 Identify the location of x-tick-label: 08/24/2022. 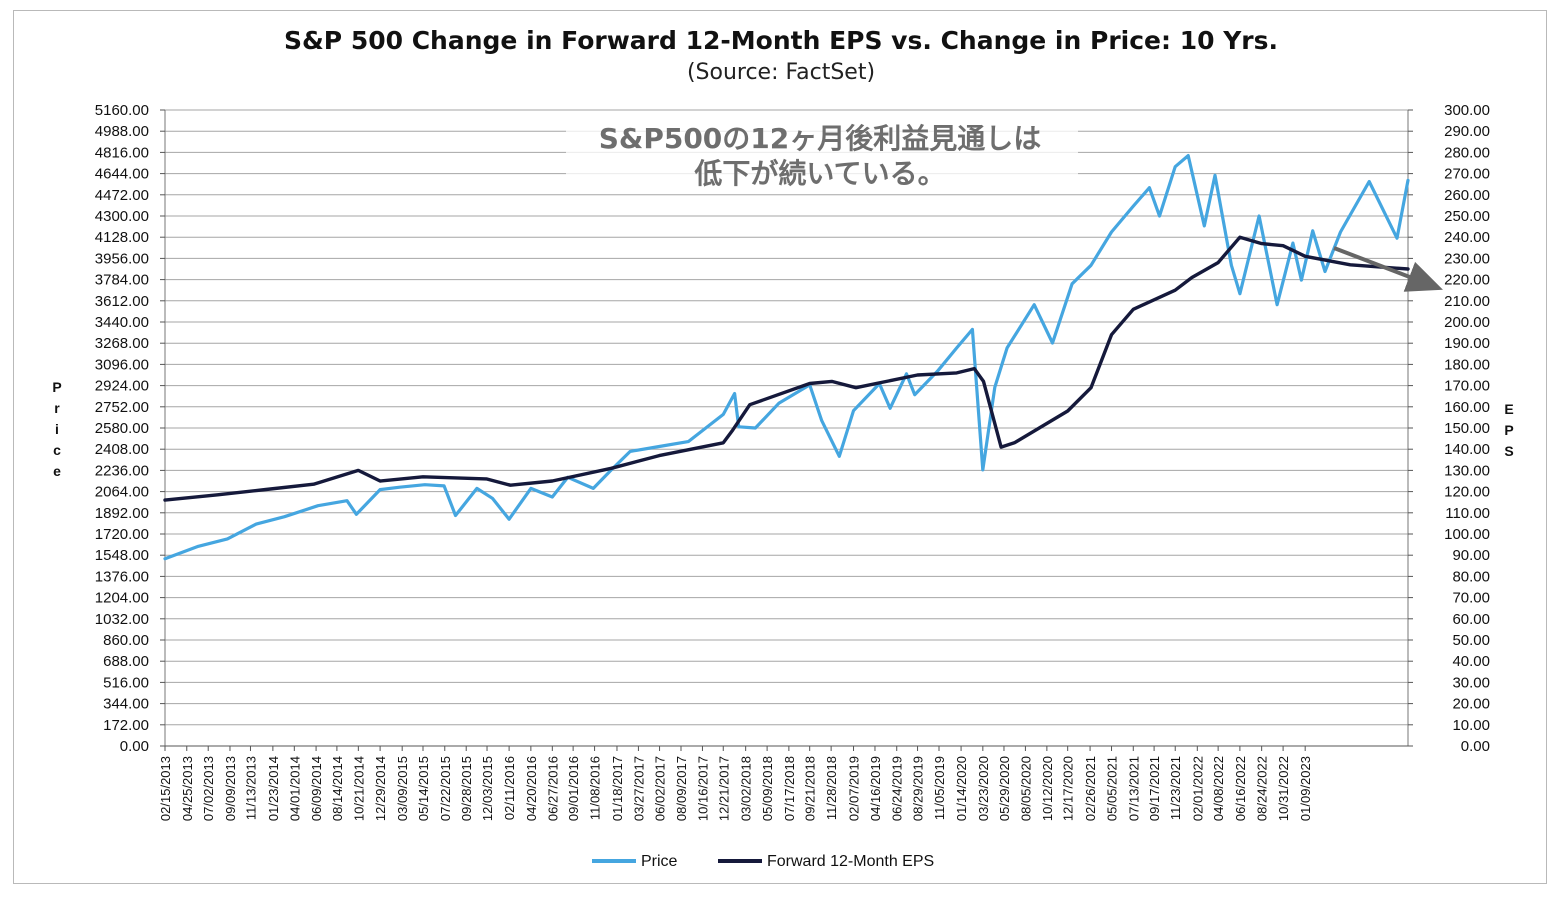
(1262, 788).